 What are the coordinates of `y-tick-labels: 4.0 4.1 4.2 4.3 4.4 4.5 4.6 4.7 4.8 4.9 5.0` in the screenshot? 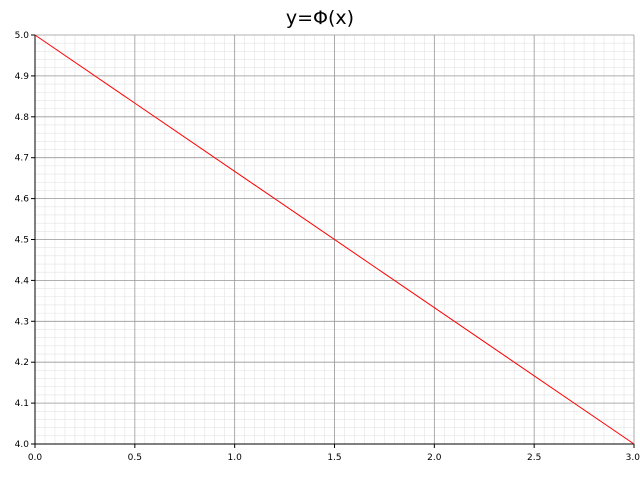 It's located at (22, 240).